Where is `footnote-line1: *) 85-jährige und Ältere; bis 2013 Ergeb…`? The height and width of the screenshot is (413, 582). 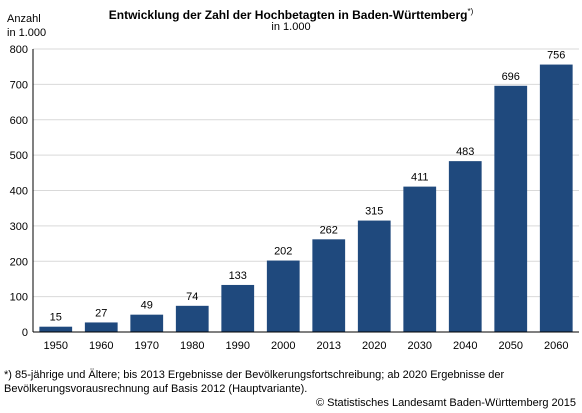 footnote-line1: *) 85-jährige und Ältere; bis 2013 Ergeb… is located at coordinates (254, 375).